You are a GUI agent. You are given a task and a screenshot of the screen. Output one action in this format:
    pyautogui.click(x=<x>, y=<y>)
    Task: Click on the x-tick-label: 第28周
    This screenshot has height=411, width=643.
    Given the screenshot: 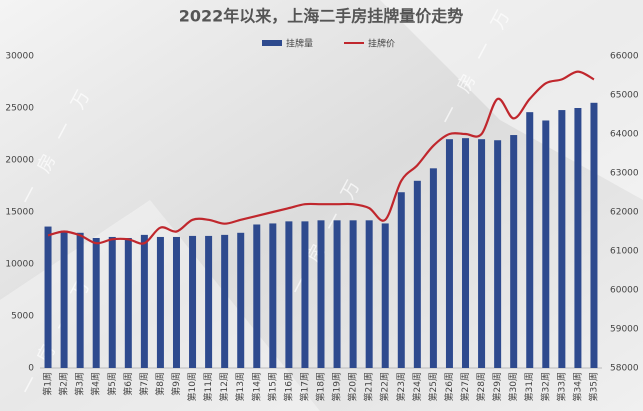 What is the action you would take?
    pyautogui.click(x=481, y=386)
    